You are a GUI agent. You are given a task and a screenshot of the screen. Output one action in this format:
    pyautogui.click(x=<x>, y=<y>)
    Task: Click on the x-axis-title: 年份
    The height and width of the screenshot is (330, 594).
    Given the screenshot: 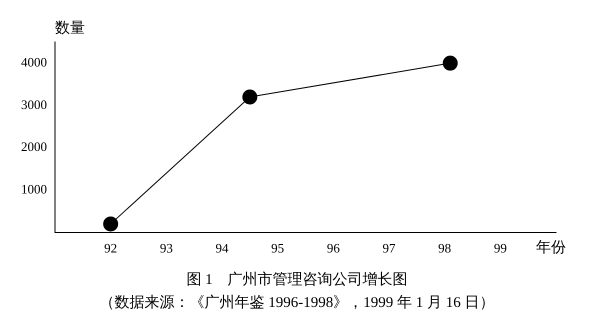 What is the action you would take?
    pyautogui.click(x=551, y=247)
    